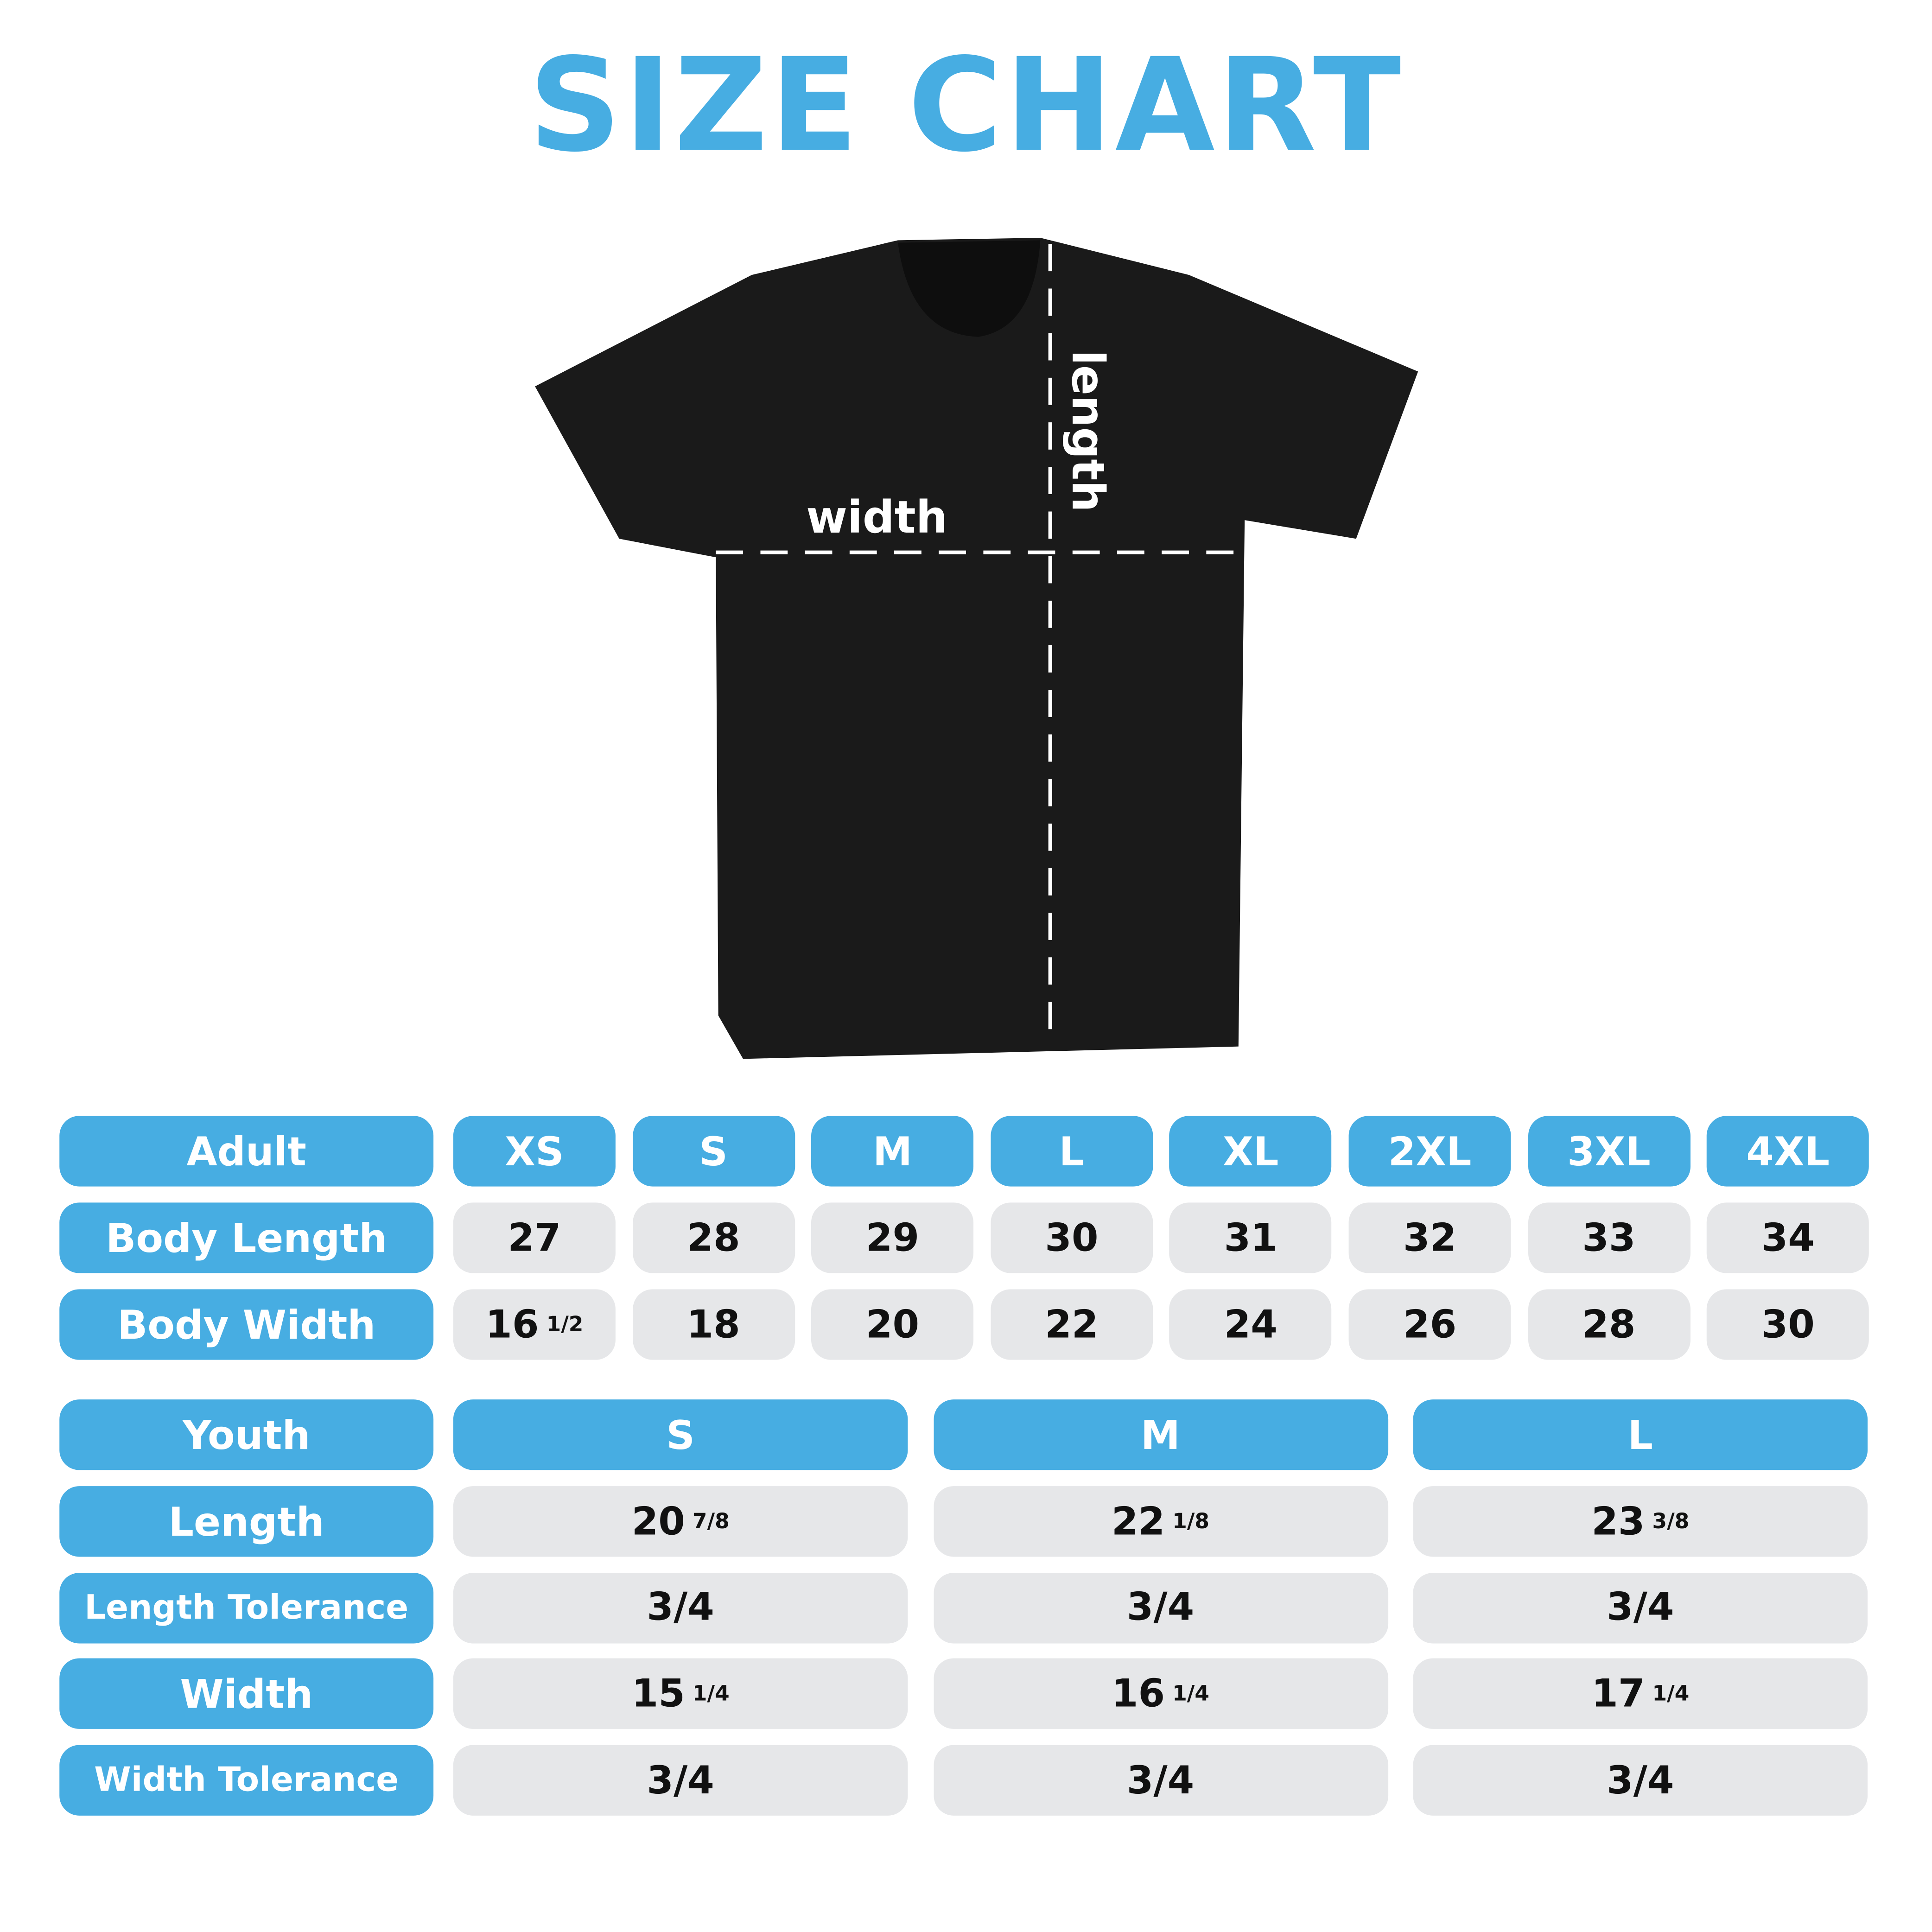  I want to click on adult-row-label: Body Width, so click(246, 1324).